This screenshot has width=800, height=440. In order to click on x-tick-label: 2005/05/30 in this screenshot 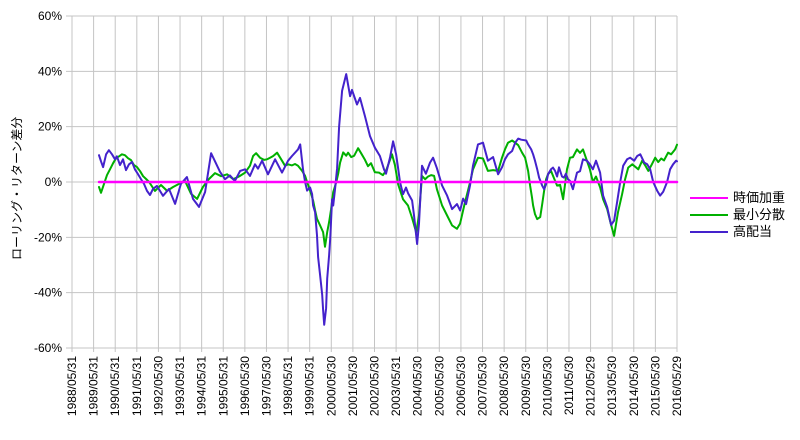, I will do `click(439, 386)`.